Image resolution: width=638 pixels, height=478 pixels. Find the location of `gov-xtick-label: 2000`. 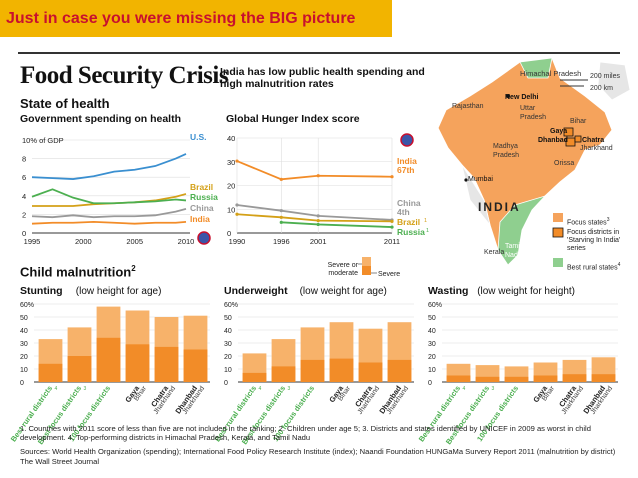

gov-xtick-label: 2000 is located at coordinates (83, 241).